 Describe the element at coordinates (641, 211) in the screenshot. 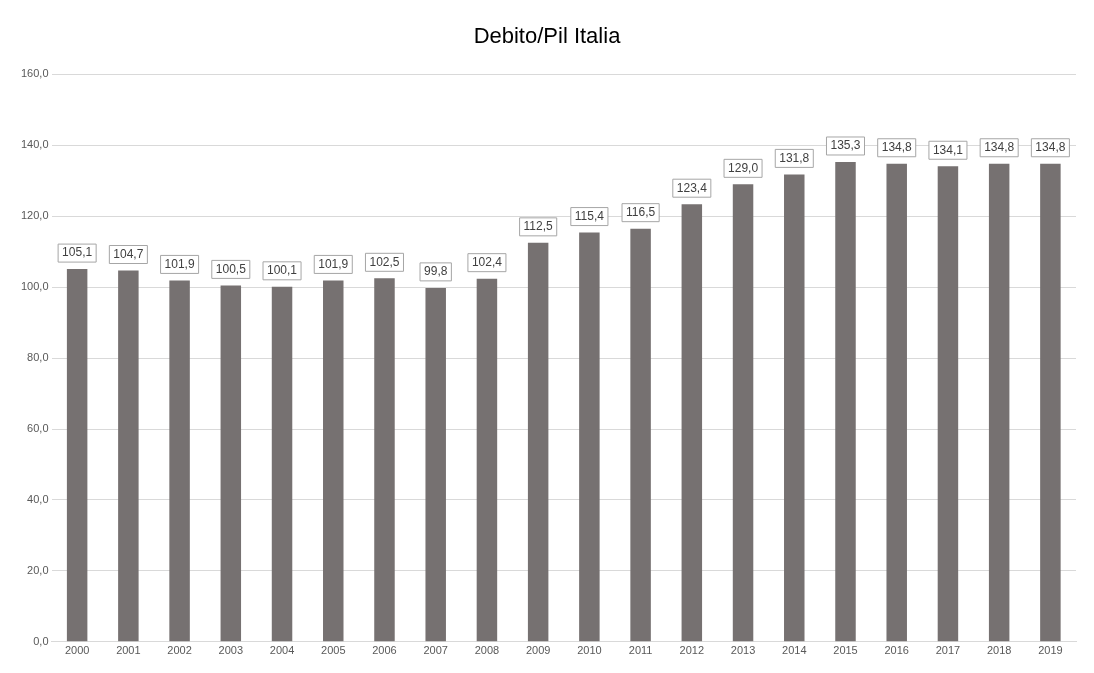

I see `data-label: 116,5` at that location.